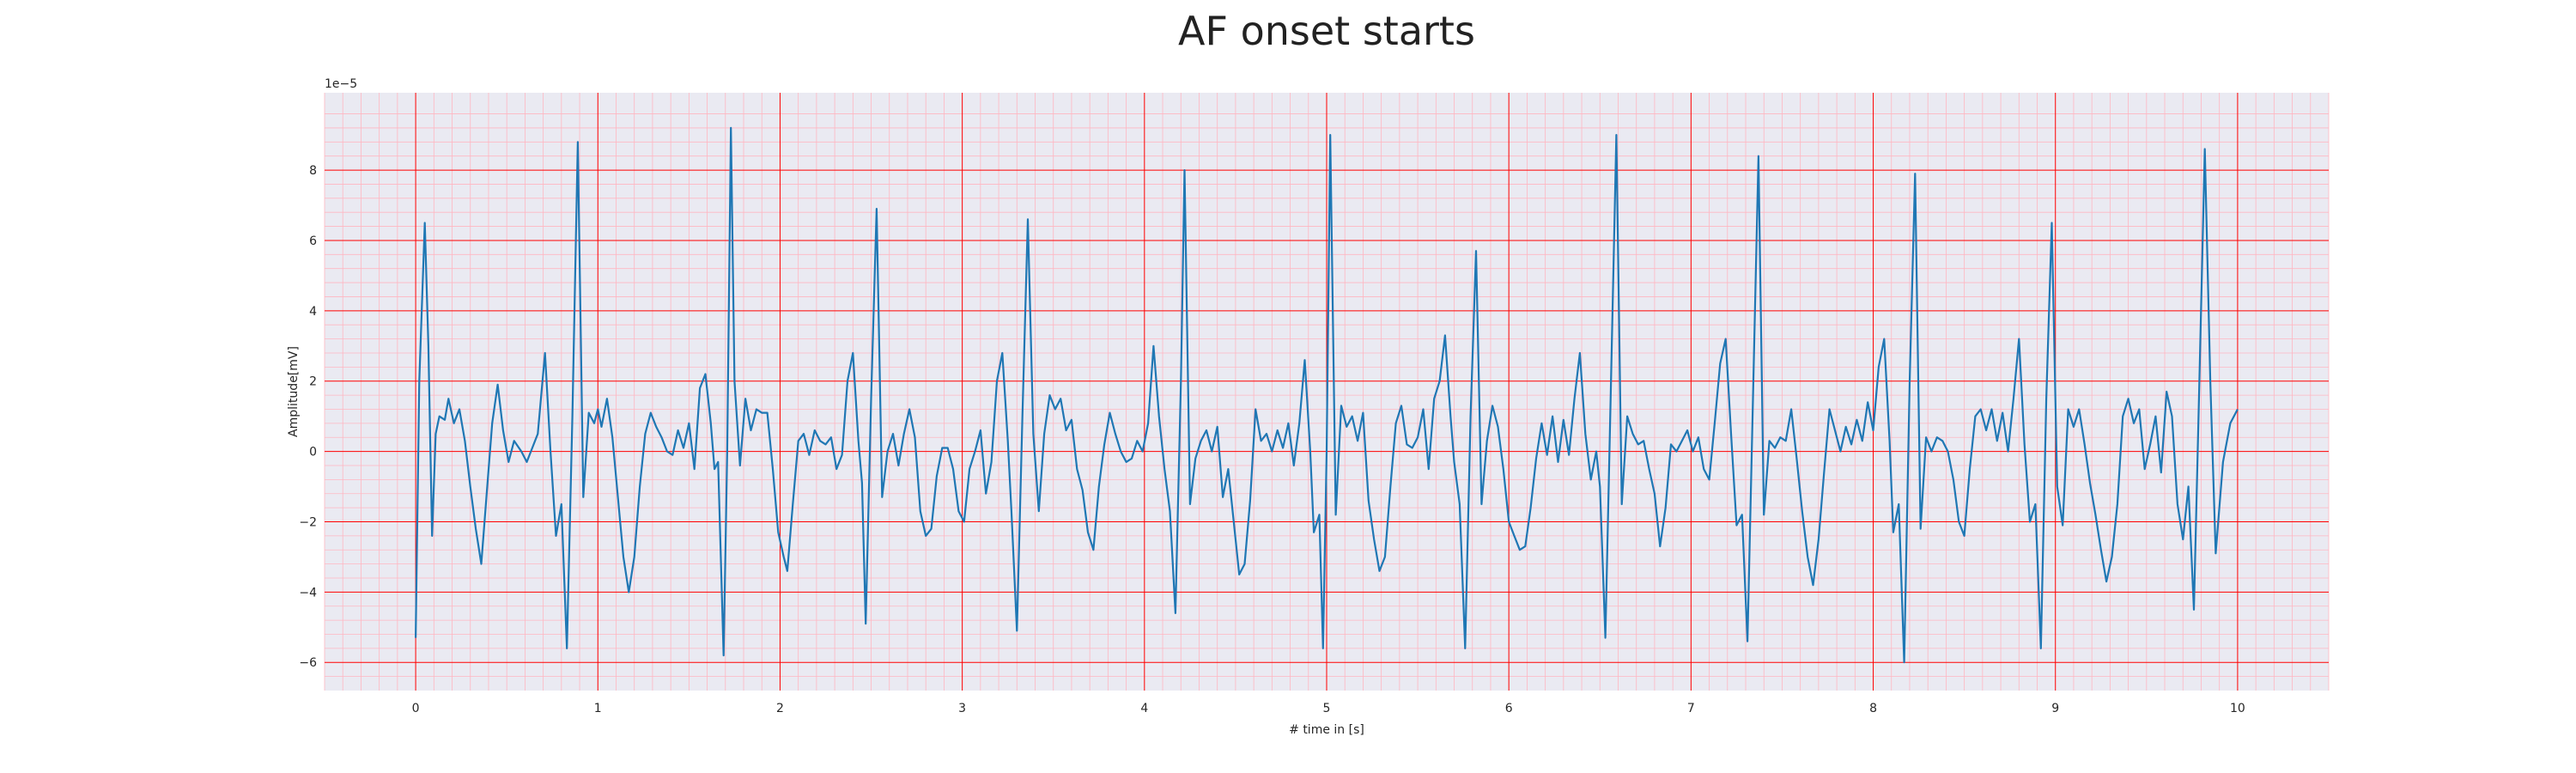 This screenshot has width=2576, height=773. What do you see at coordinates (313, 241) in the screenshot?
I see `y-tick-label: 6` at bounding box center [313, 241].